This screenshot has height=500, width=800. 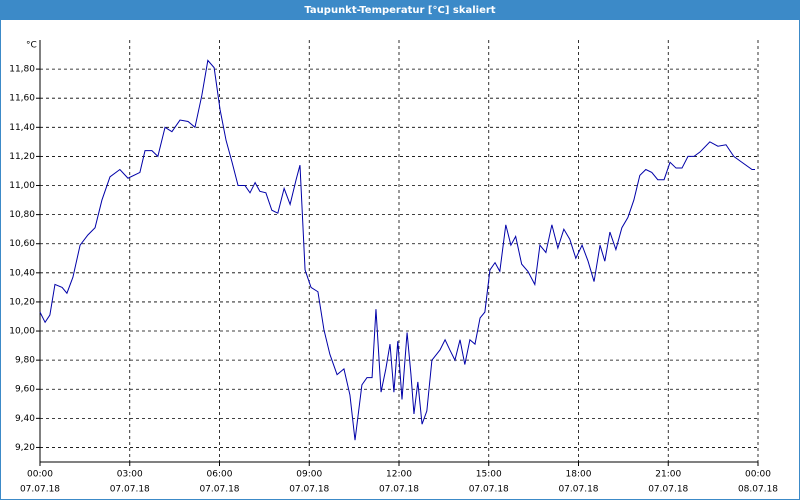 What do you see at coordinates (22, 128) in the screenshot?
I see `y-tick-label: 11,40` at bounding box center [22, 128].